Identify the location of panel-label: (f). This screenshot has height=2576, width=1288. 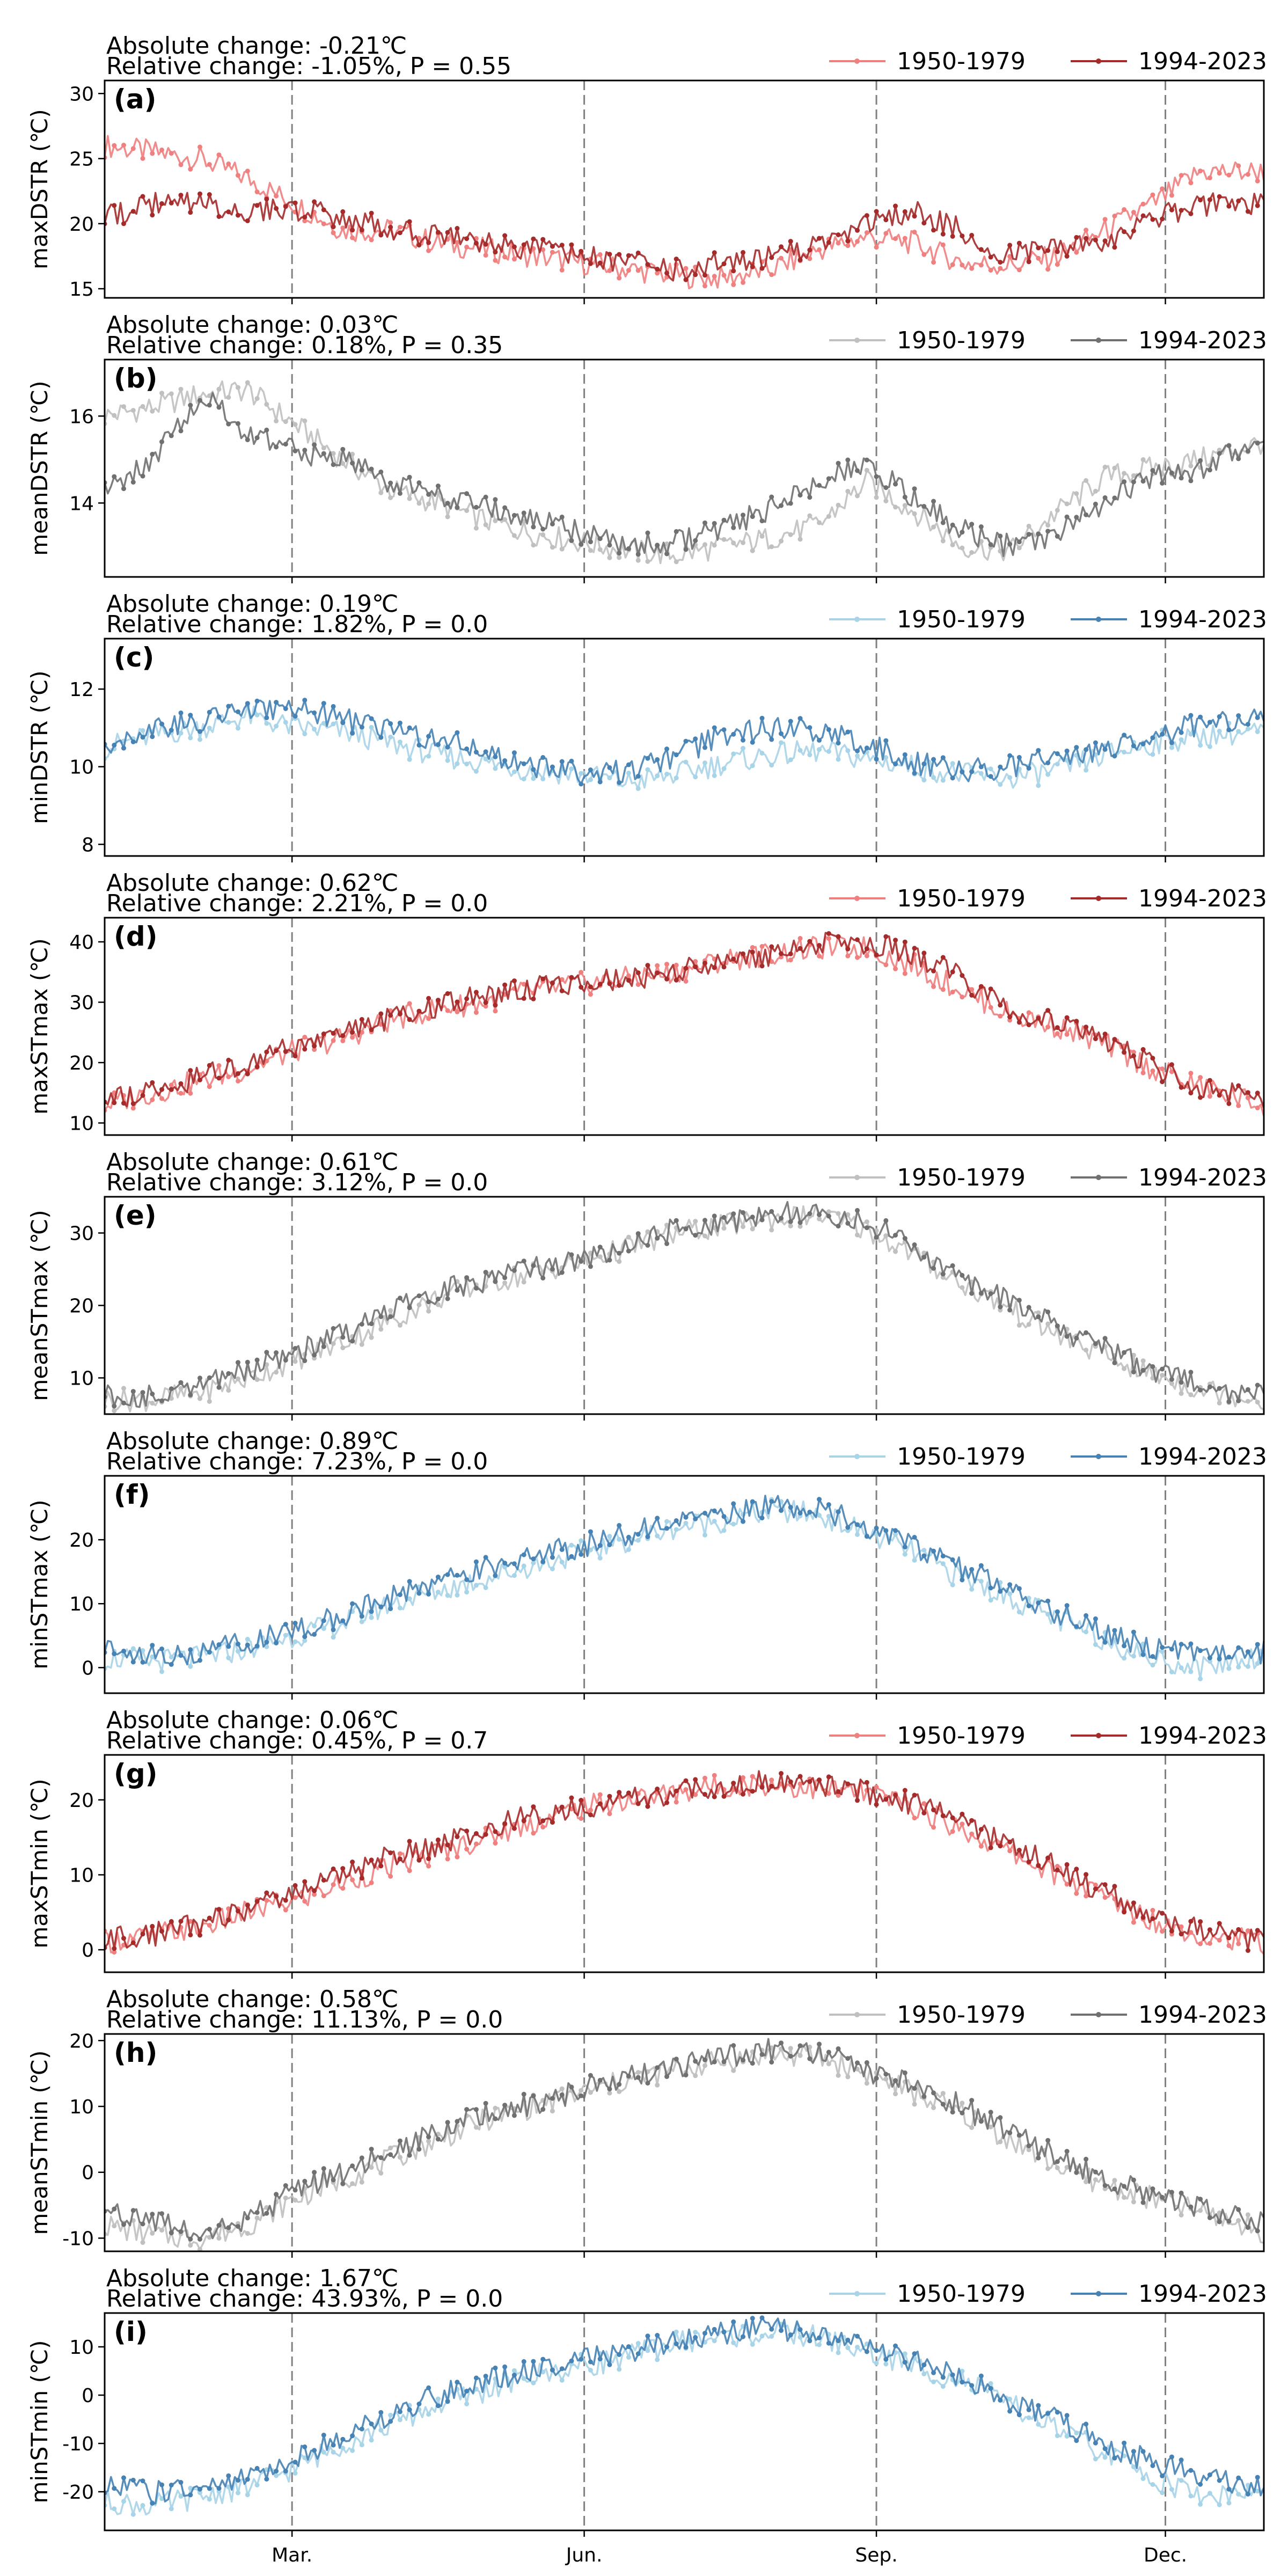
(132, 1494).